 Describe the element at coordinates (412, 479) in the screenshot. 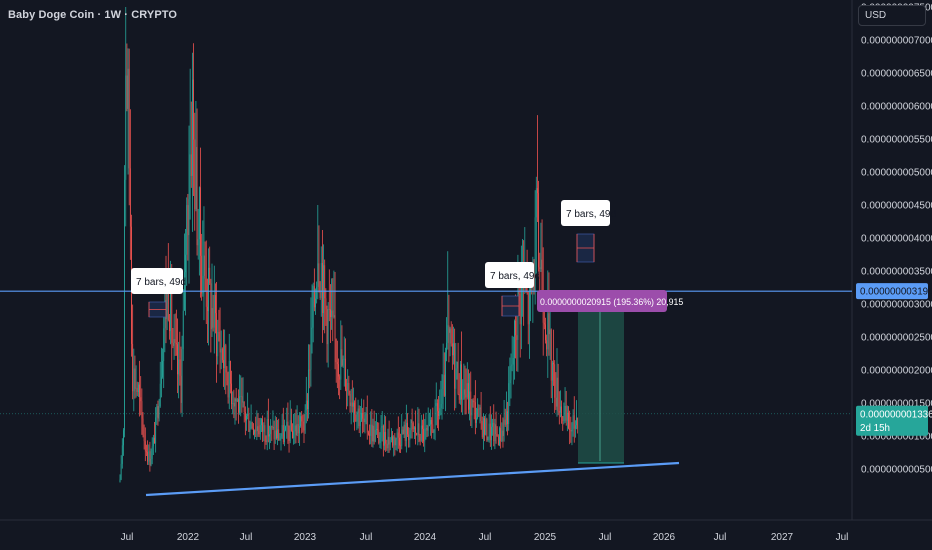

I see `support-trendline` at that location.